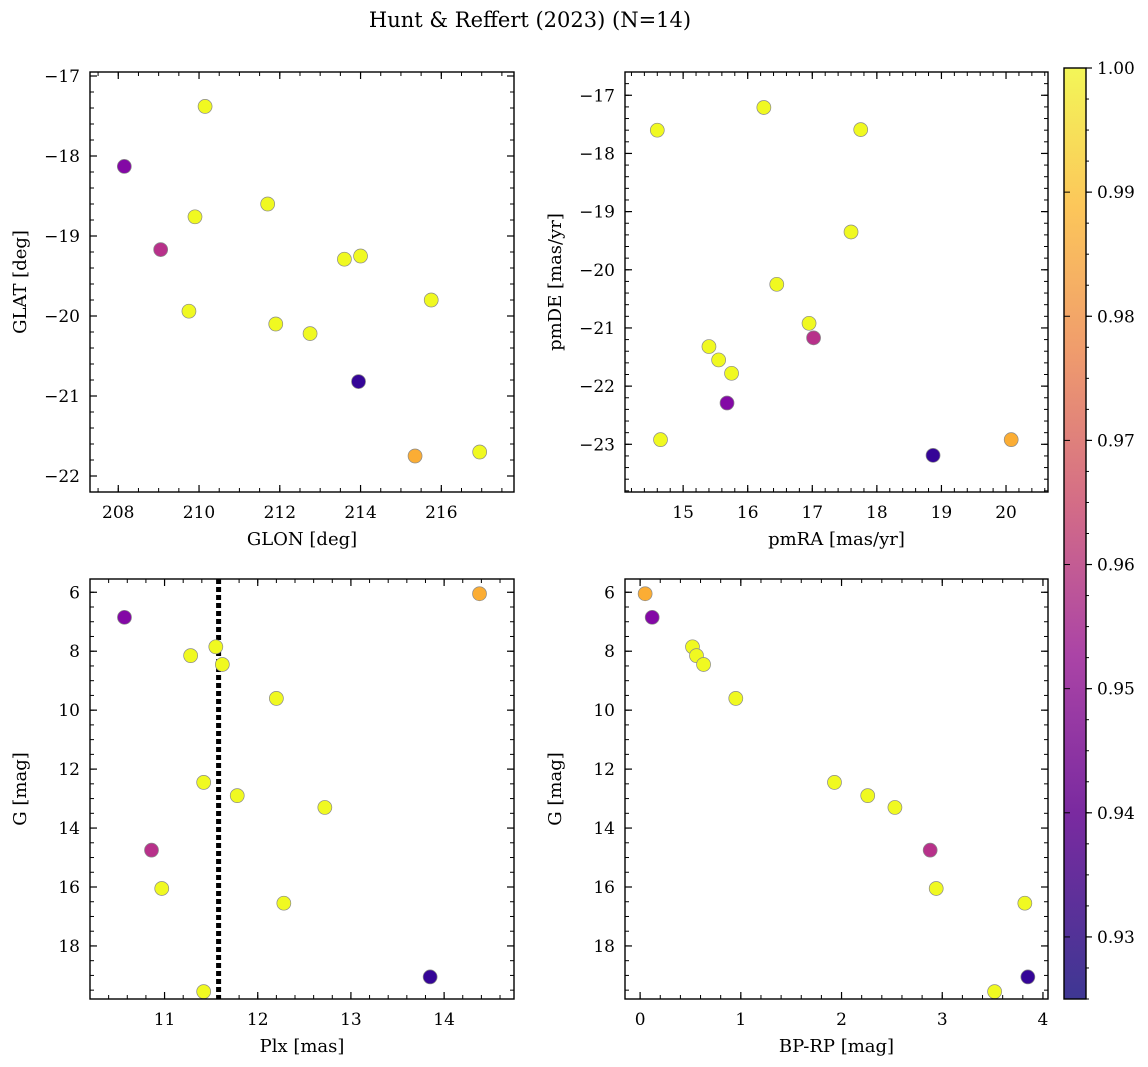 This screenshot has width=1148, height=1067. Describe the element at coordinates (1116, 814) in the screenshot. I see `colorbar-tick-label: 0.94` at that location.